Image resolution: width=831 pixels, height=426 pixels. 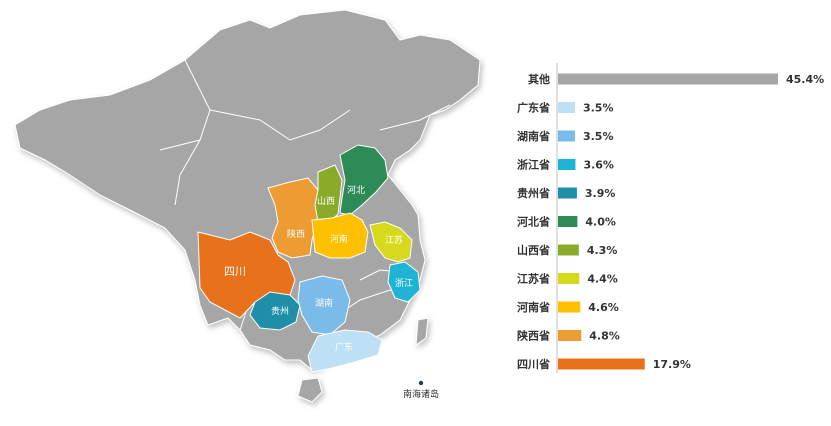 What do you see at coordinates (421, 394) in the screenshot?
I see `islands-label: 南海诸岛` at bounding box center [421, 394].